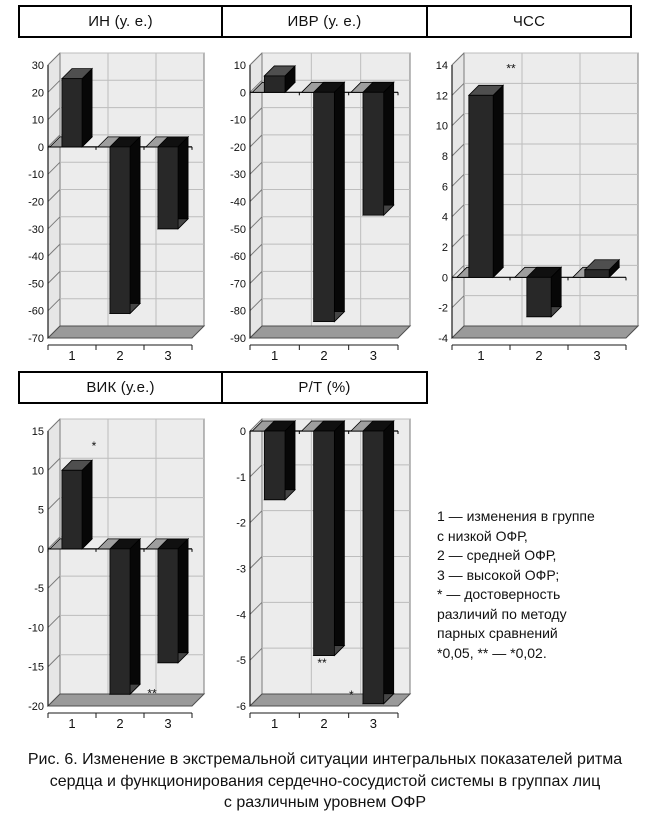 This screenshot has height=816, width=650. Describe the element at coordinates (41, 511) in the screenshot. I see `y-tick-label: 5` at that location.